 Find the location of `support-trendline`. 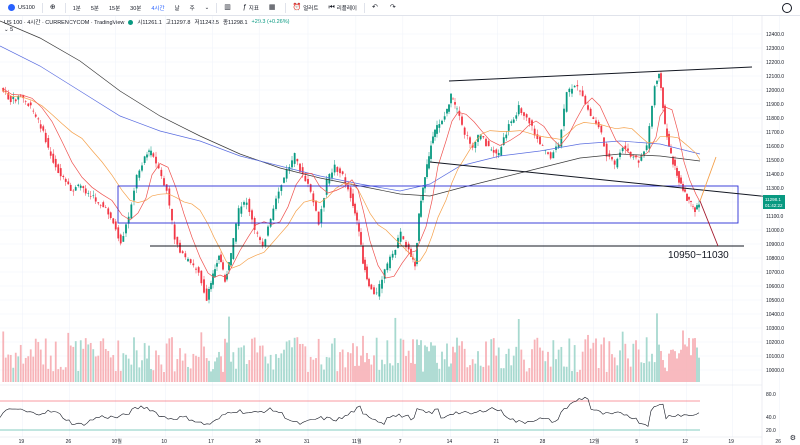

support-trendline is located at coordinates (600, 179).